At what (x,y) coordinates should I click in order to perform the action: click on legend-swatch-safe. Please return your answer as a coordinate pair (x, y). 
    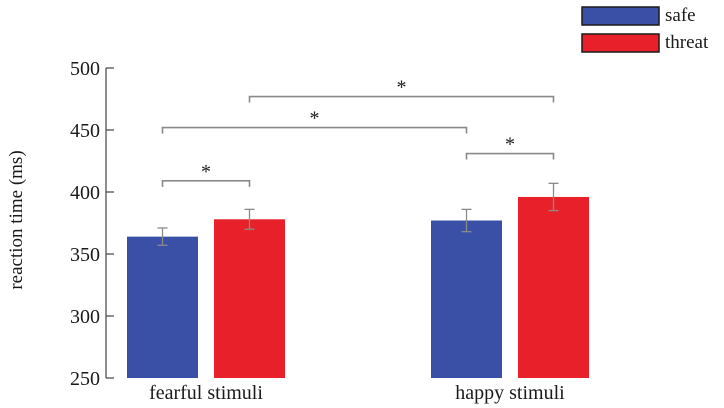
    Looking at the image, I should click on (620, 16).